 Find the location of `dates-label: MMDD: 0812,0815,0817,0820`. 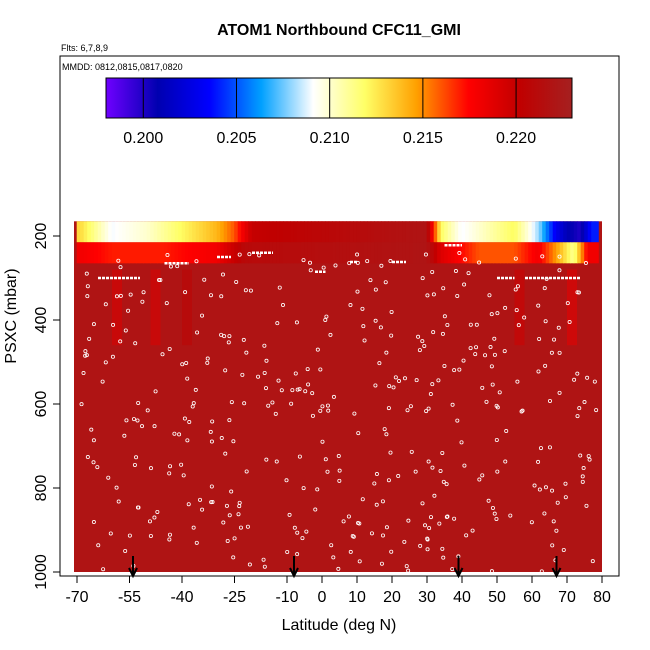

dates-label: MMDD: 0812,0815,0817,0820 is located at coordinates (122, 67).